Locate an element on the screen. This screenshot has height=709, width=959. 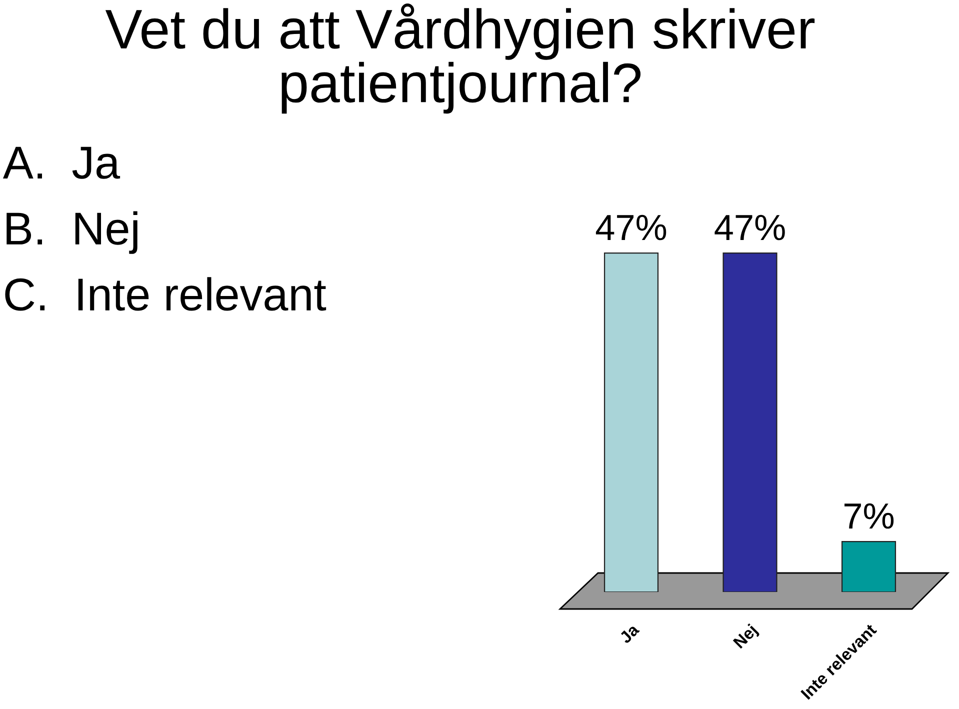
x-tick-label: Ja is located at coordinates (629, 633).